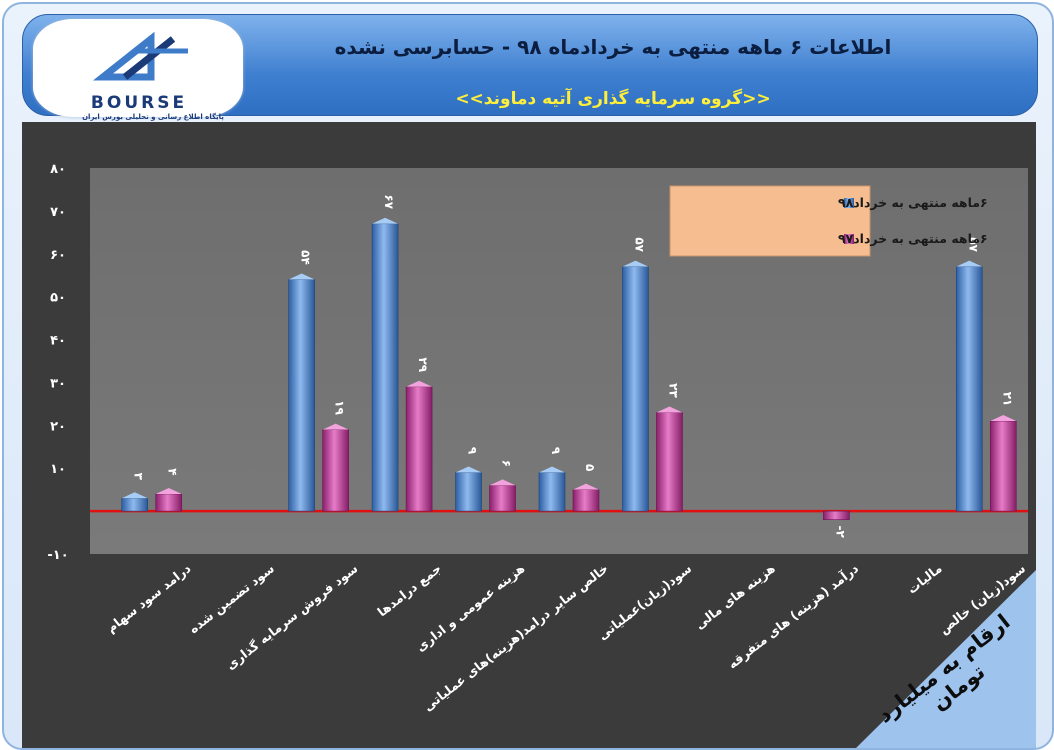  What do you see at coordinates (58, 383) in the screenshot?
I see `y-tick-label: ۳۰` at bounding box center [58, 383].